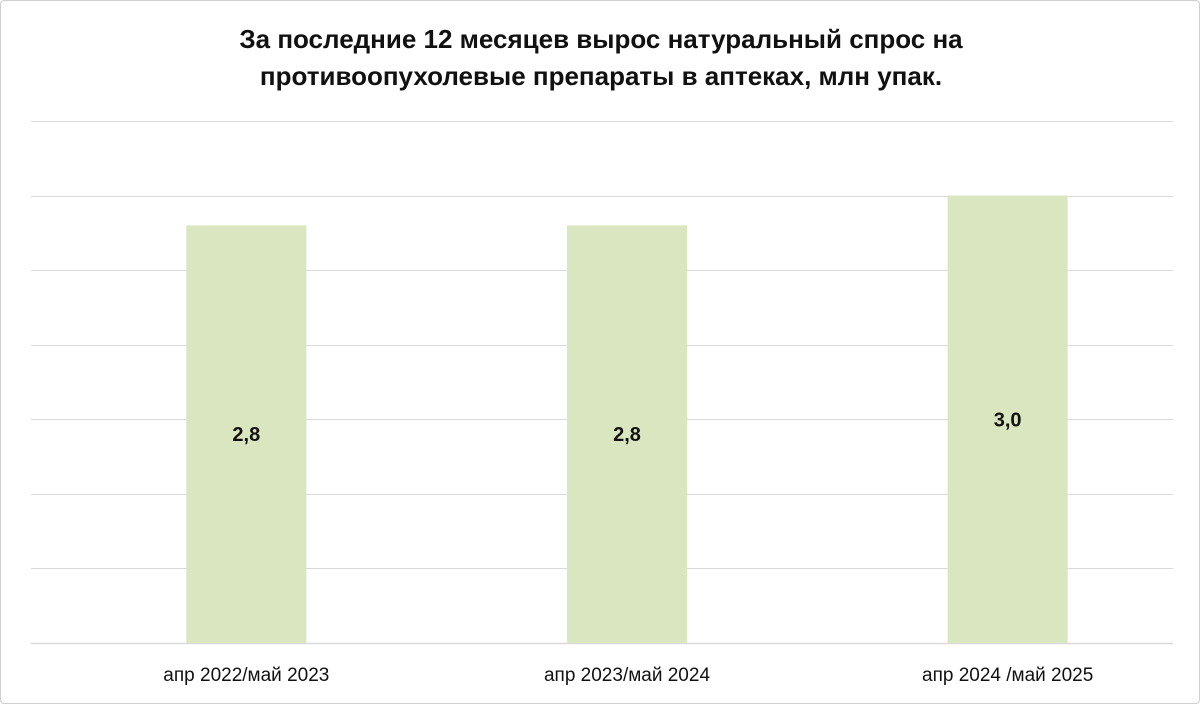  I want to click on data-label: 3,0, so click(1008, 420).